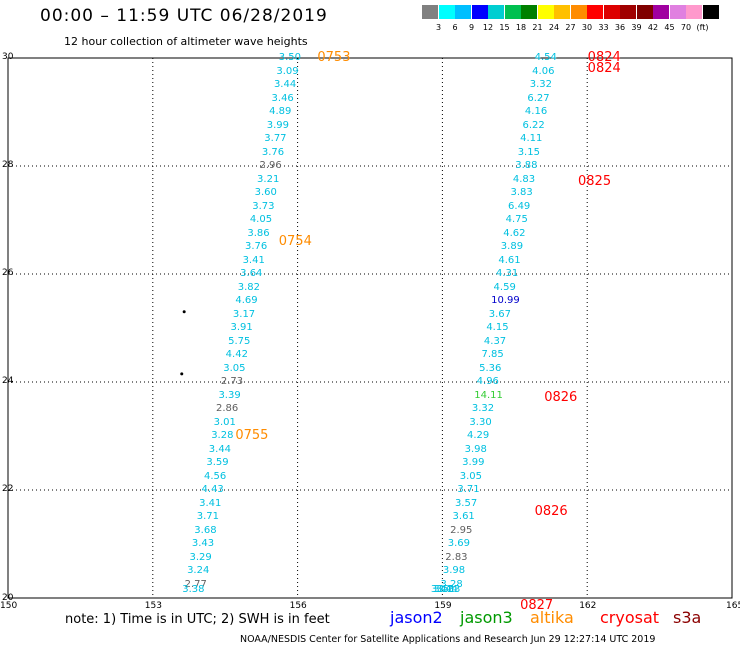 The width and height of the screenshot is (740, 650). What do you see at coordinates (461, 530) in the screenshot?
I see `wave-height-value: 2.95` at bounding box center [461, 530].